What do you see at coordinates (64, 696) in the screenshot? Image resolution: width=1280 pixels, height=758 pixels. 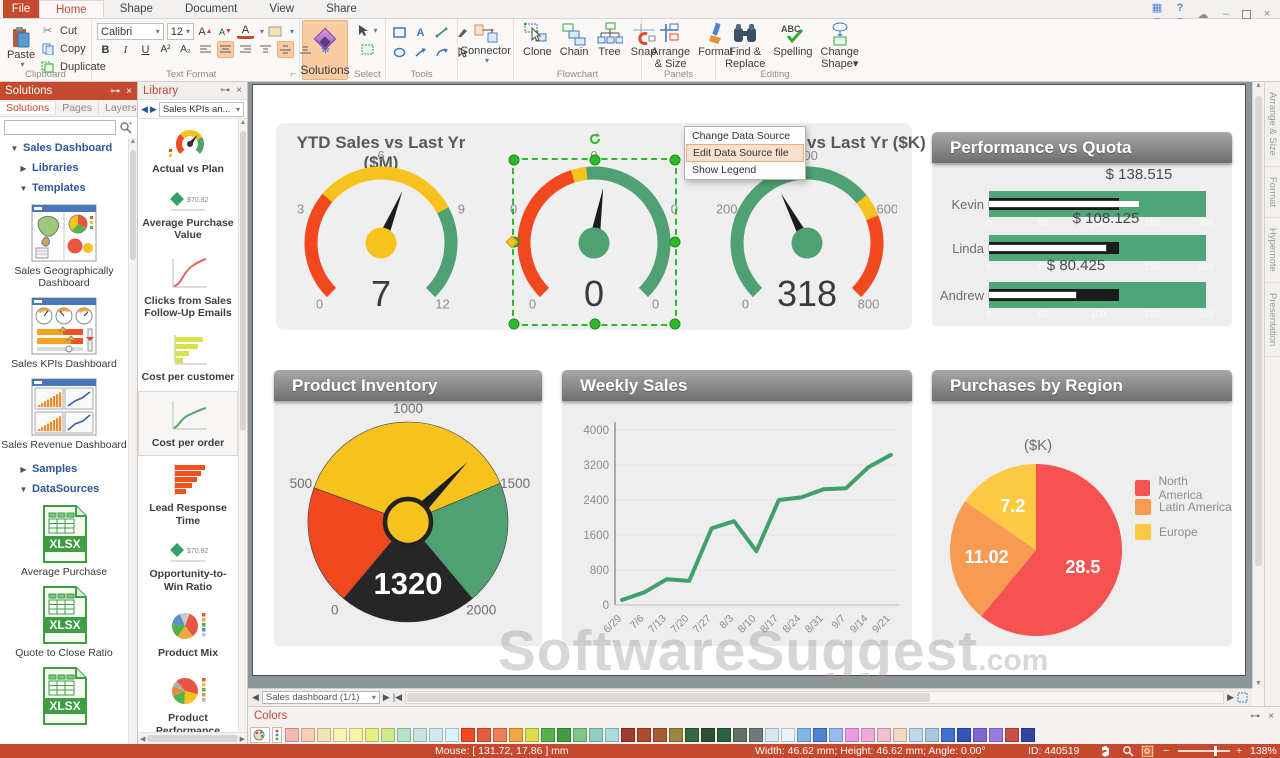 I see `tree-thumbnail-item: XLSX` at bounding box center [64, 696].